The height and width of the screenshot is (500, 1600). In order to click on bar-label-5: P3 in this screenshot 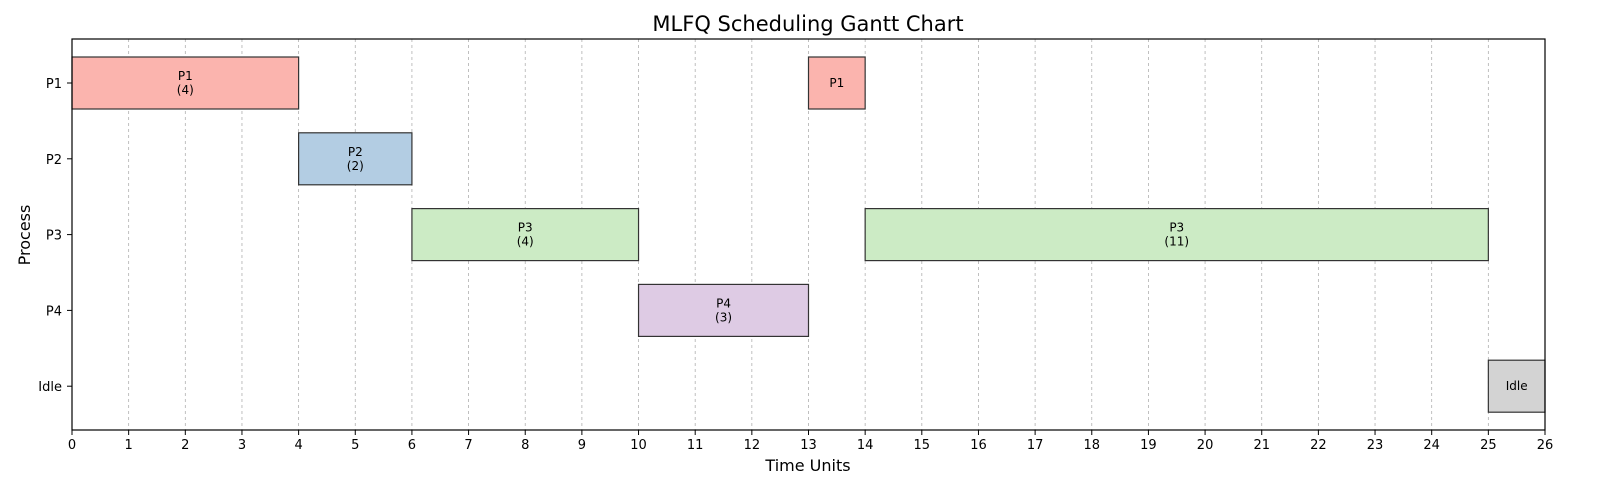, I will do `click(1176, 228)`.